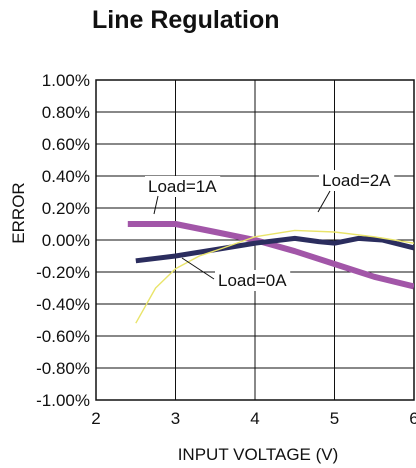  I want to click on x-tick-label: 4, so click(254, 418).